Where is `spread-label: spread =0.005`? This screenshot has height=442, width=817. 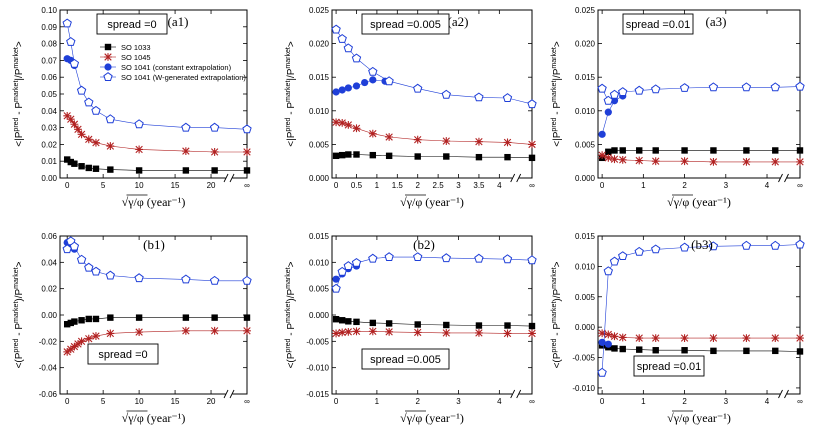
spread-label: spread =0.005 is located at coordinates (405, 360).